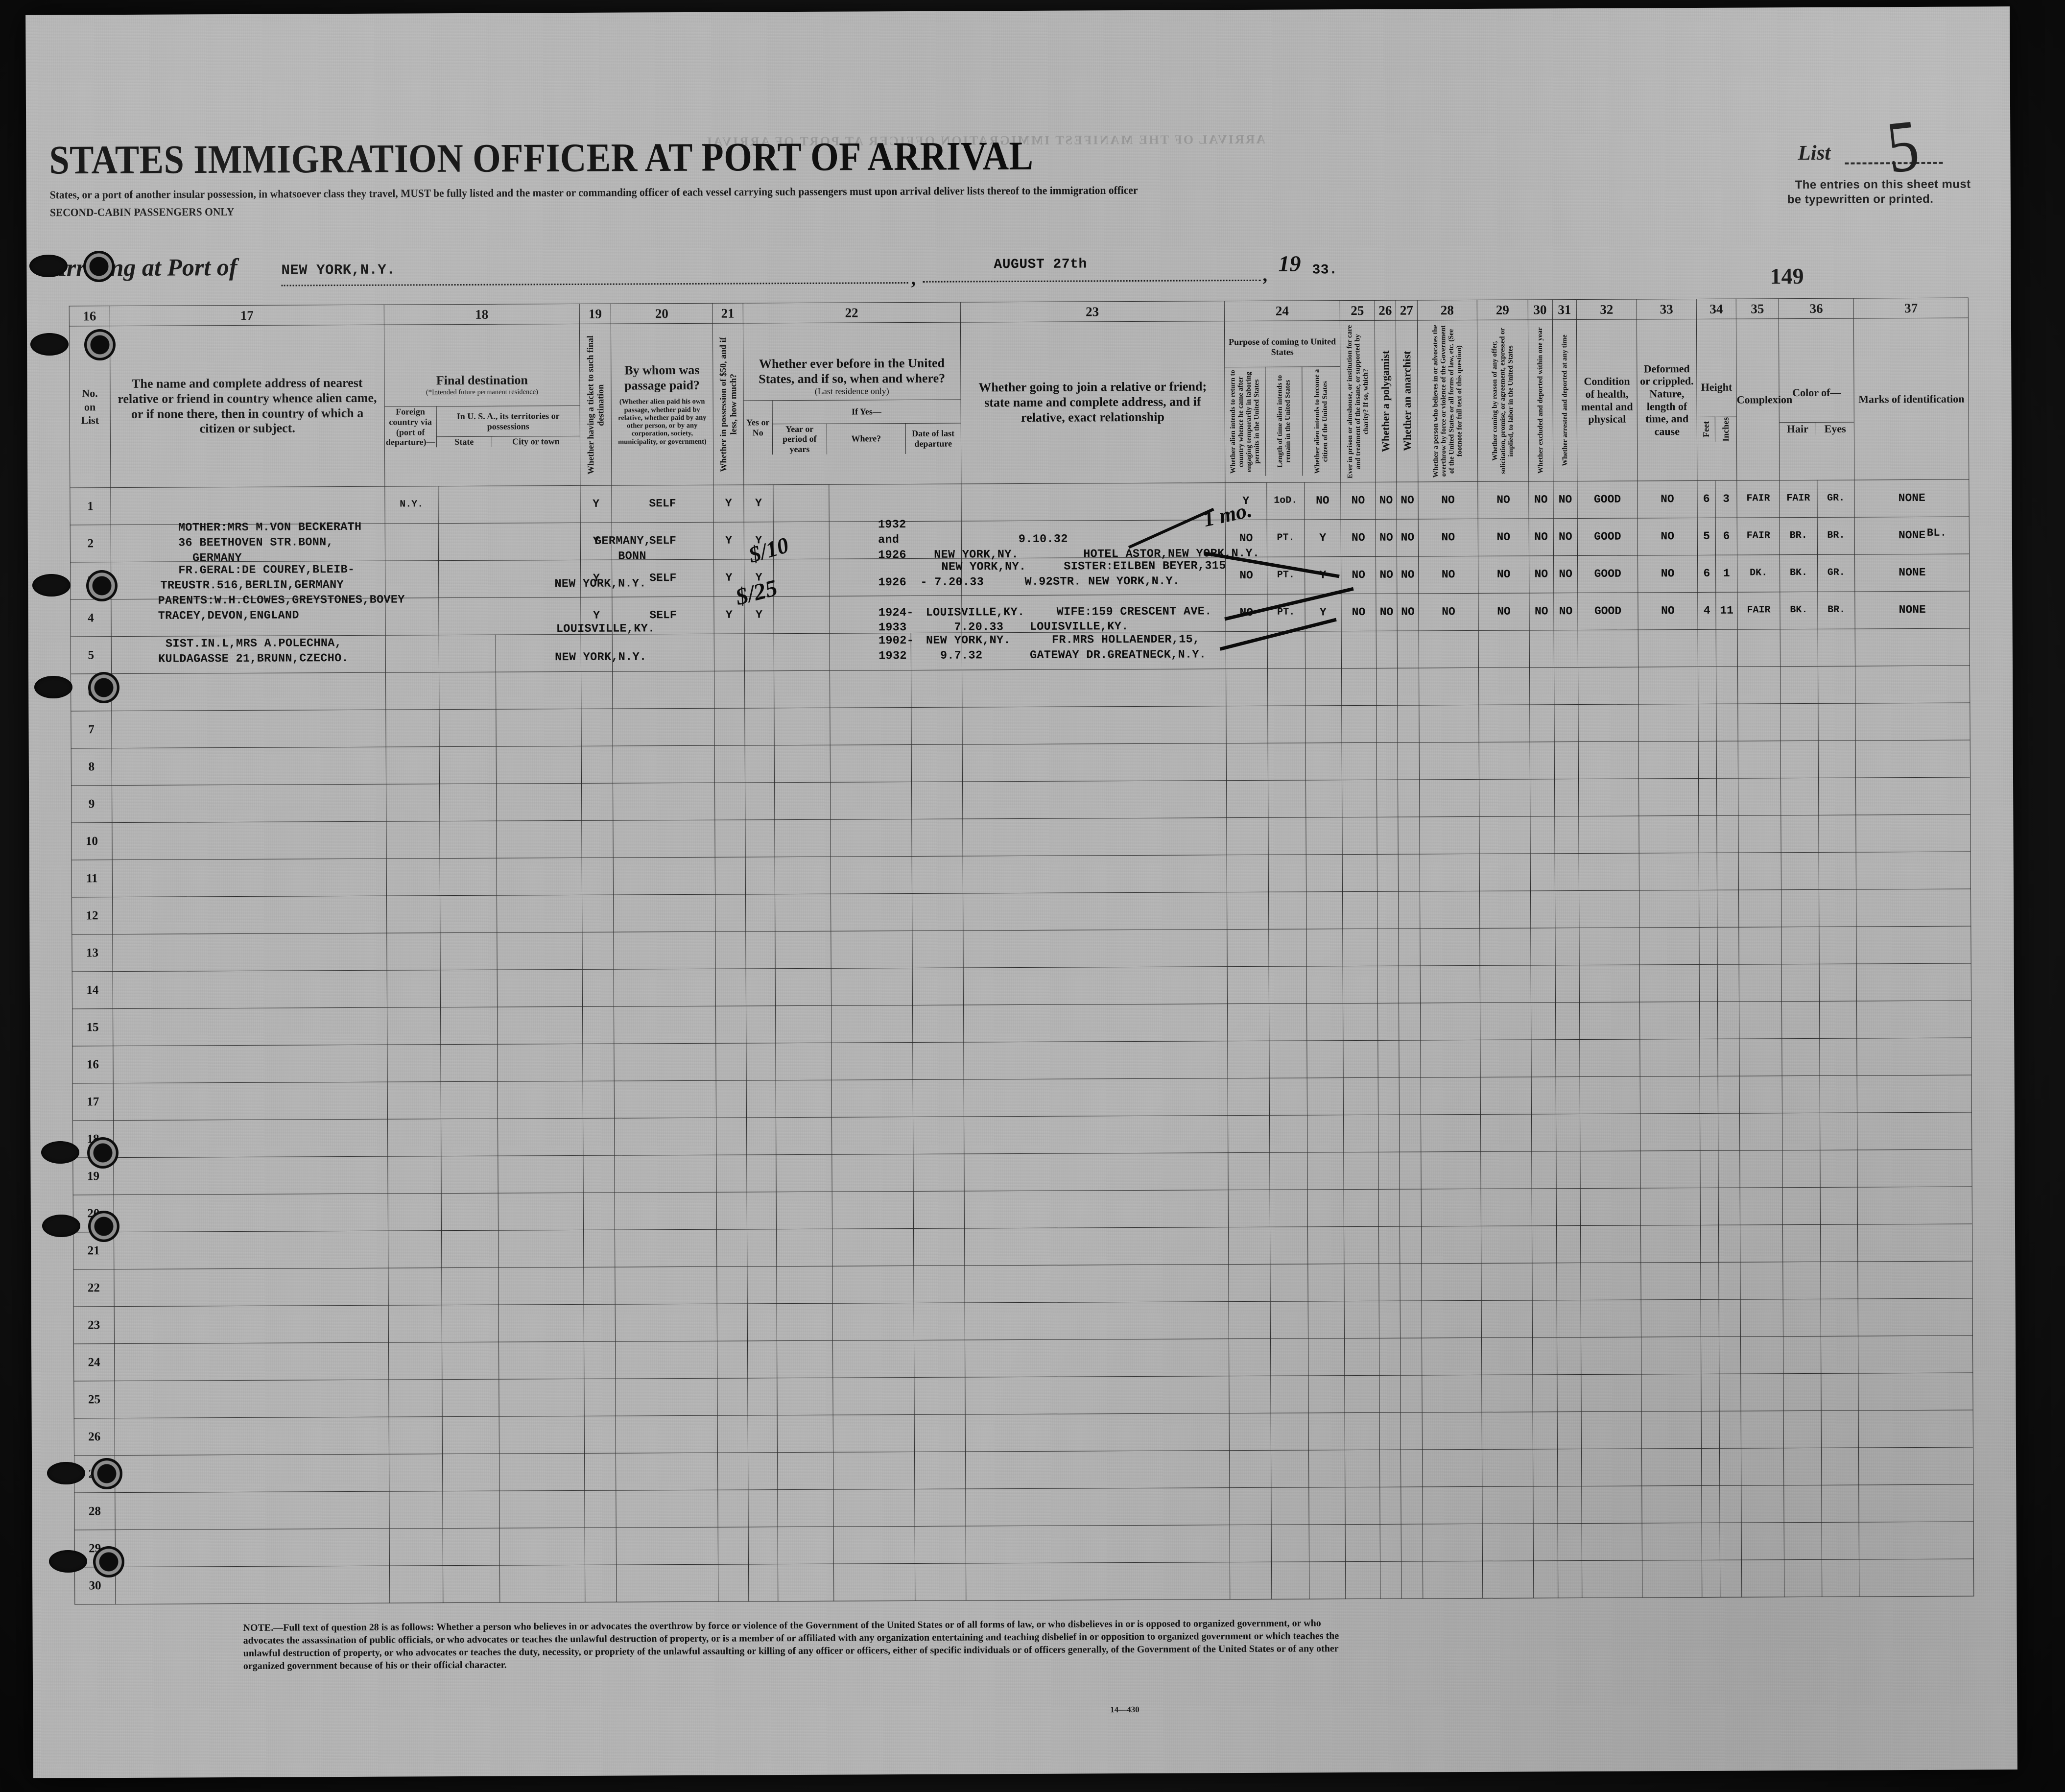 The image size is (2065, 1792). Describe the element at coordinates (1542, 611) in the screenshot. I see `cell-30: NO` at that location.